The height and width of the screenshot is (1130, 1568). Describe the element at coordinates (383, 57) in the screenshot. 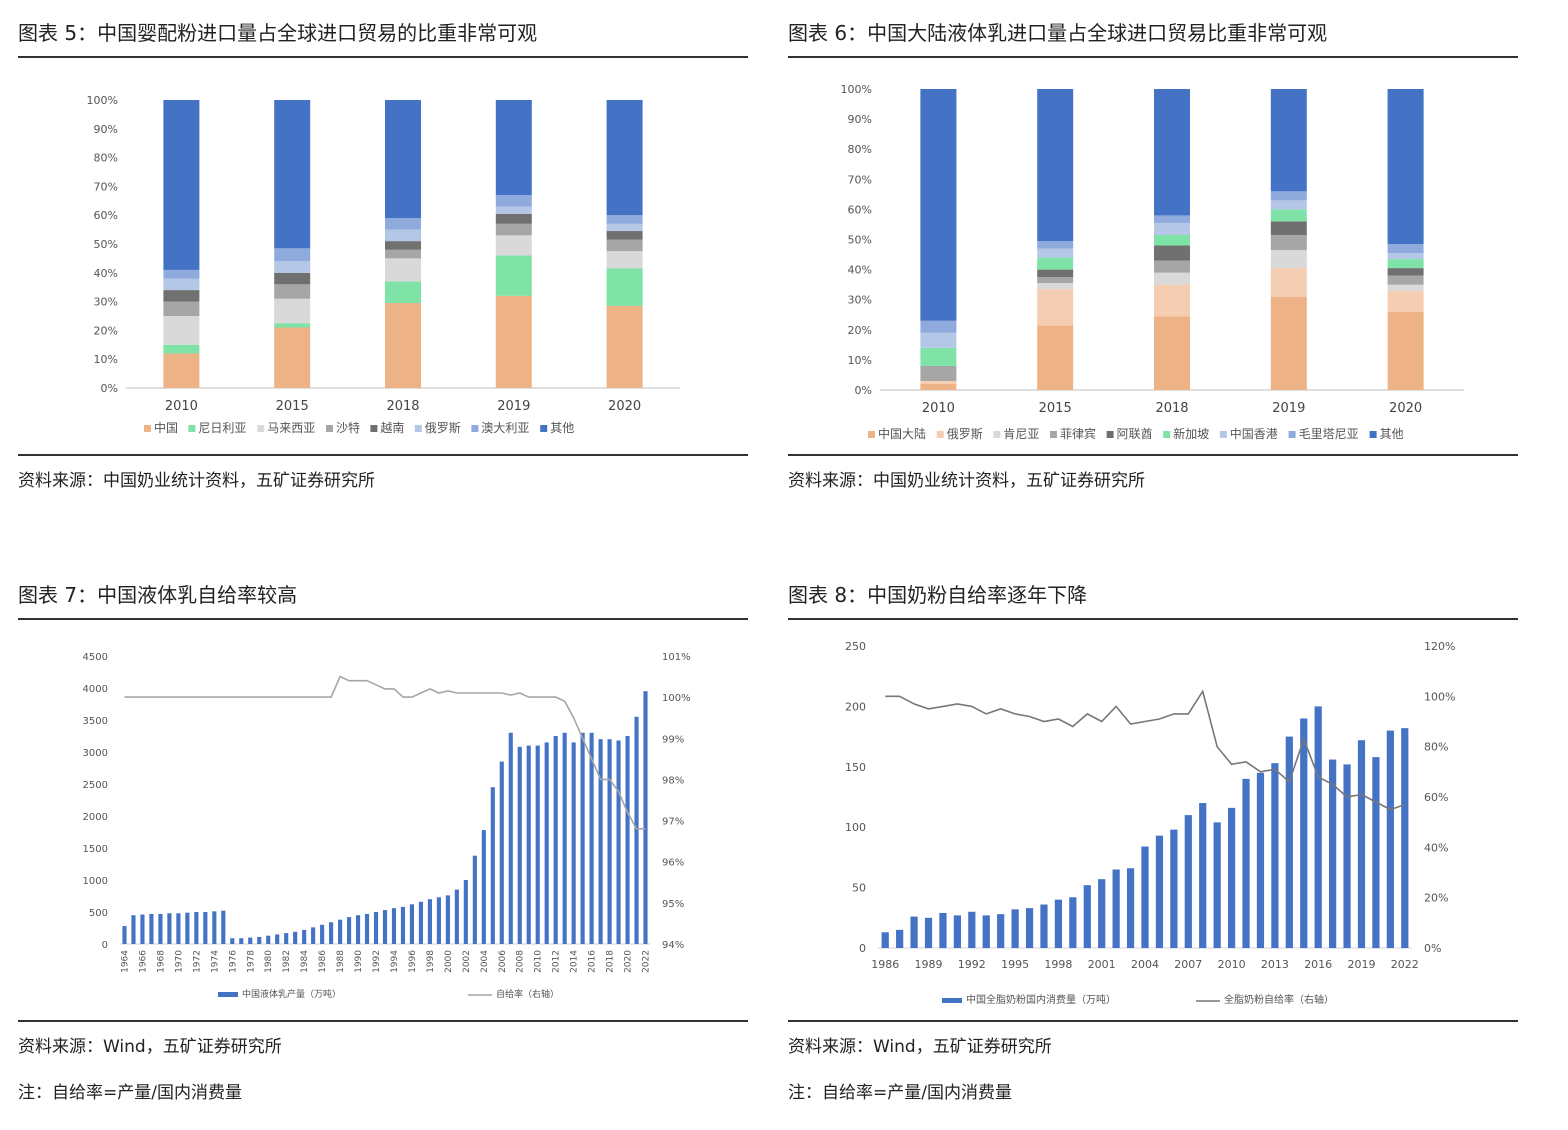

I see `title-divider` at that location.